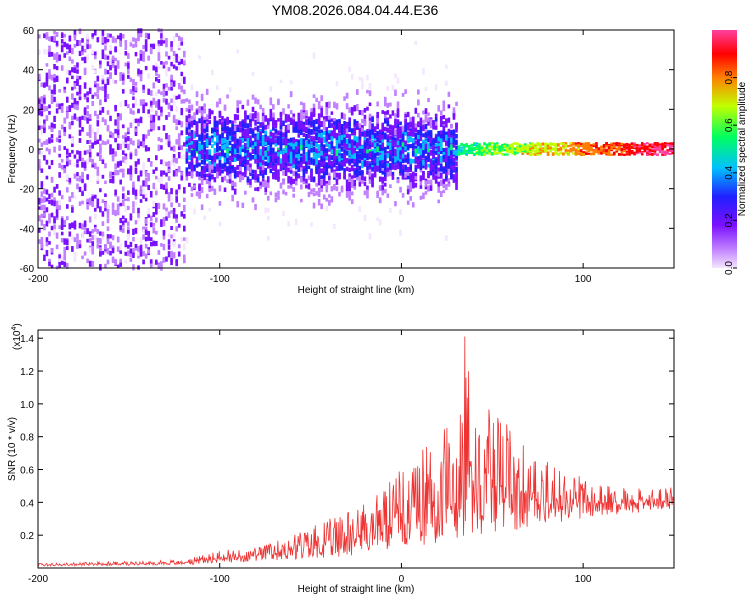  I want to click on x-tick-label: -200, so click(38, 279).